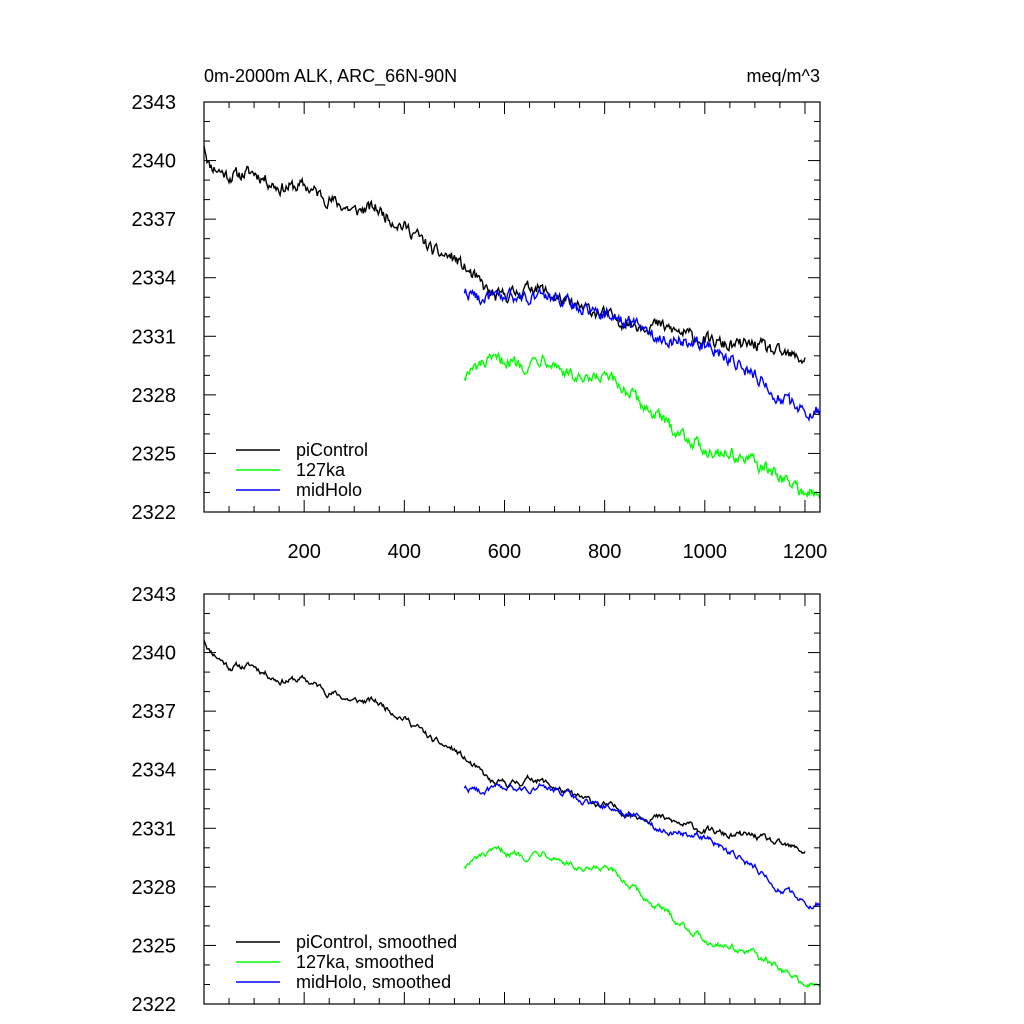  I want to click on legend-label: piControl, so click(332, 450).